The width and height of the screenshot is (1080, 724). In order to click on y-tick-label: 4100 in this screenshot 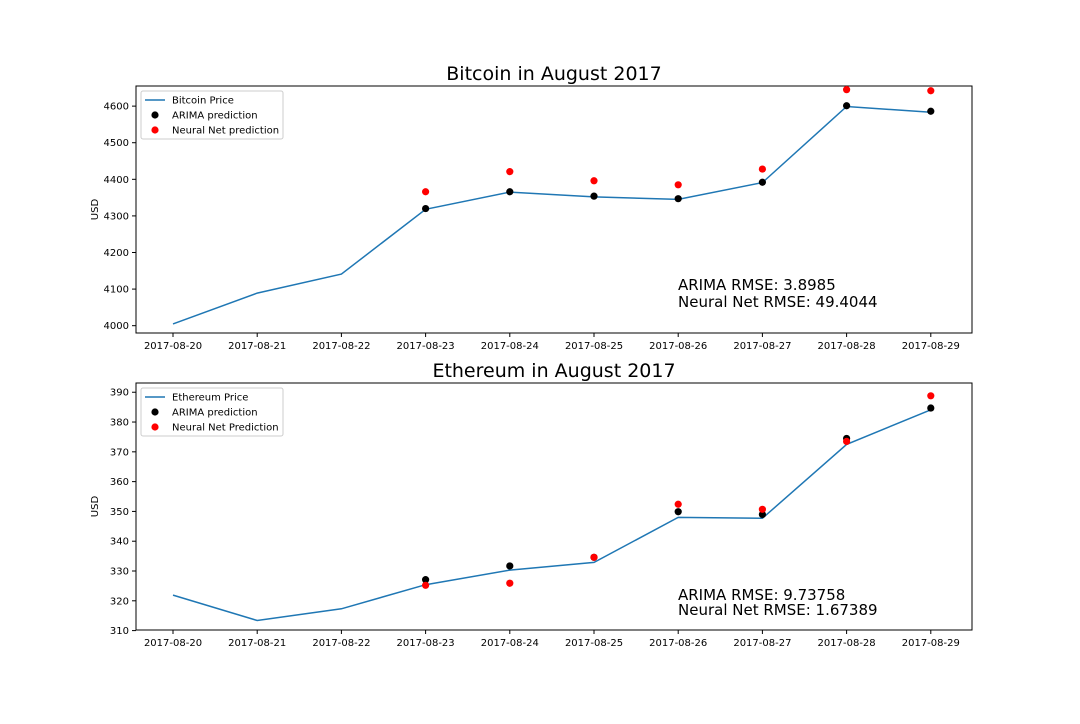, I will do `click(116, 290)`.